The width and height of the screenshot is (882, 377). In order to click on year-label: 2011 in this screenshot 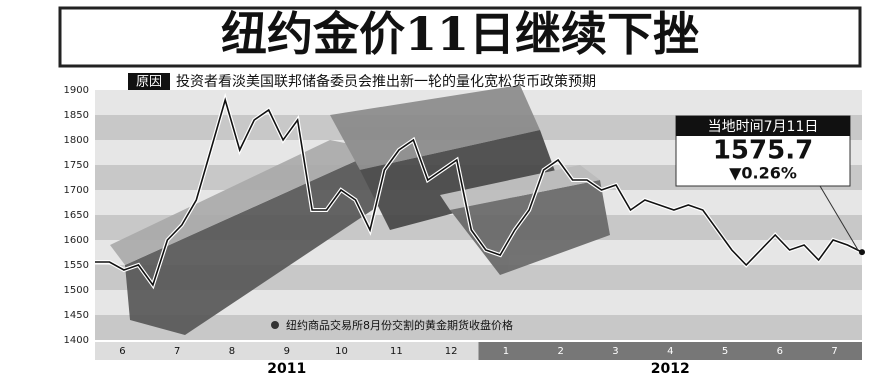, I will do `click(286, 369)`.